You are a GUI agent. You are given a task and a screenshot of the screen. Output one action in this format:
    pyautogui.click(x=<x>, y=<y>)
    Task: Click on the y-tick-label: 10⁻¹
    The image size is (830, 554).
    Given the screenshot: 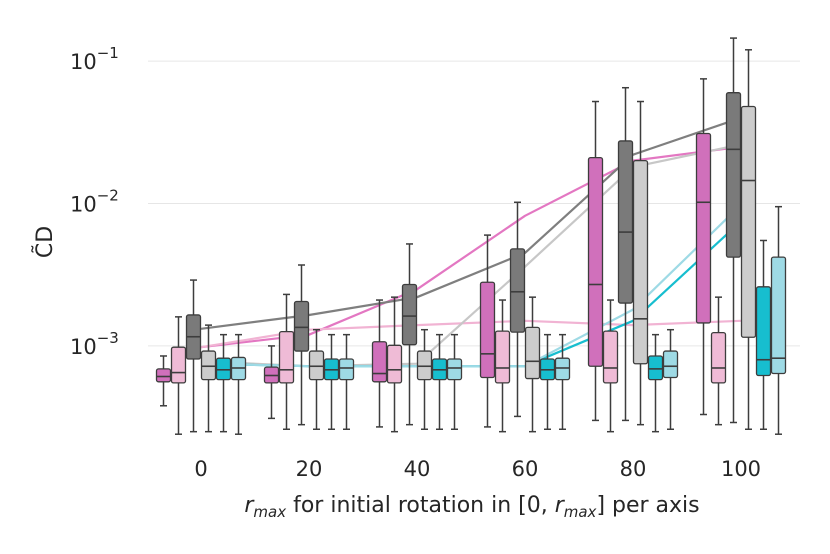 What is the action you would take?
    pyautogui.click(x=94, y=59)
    